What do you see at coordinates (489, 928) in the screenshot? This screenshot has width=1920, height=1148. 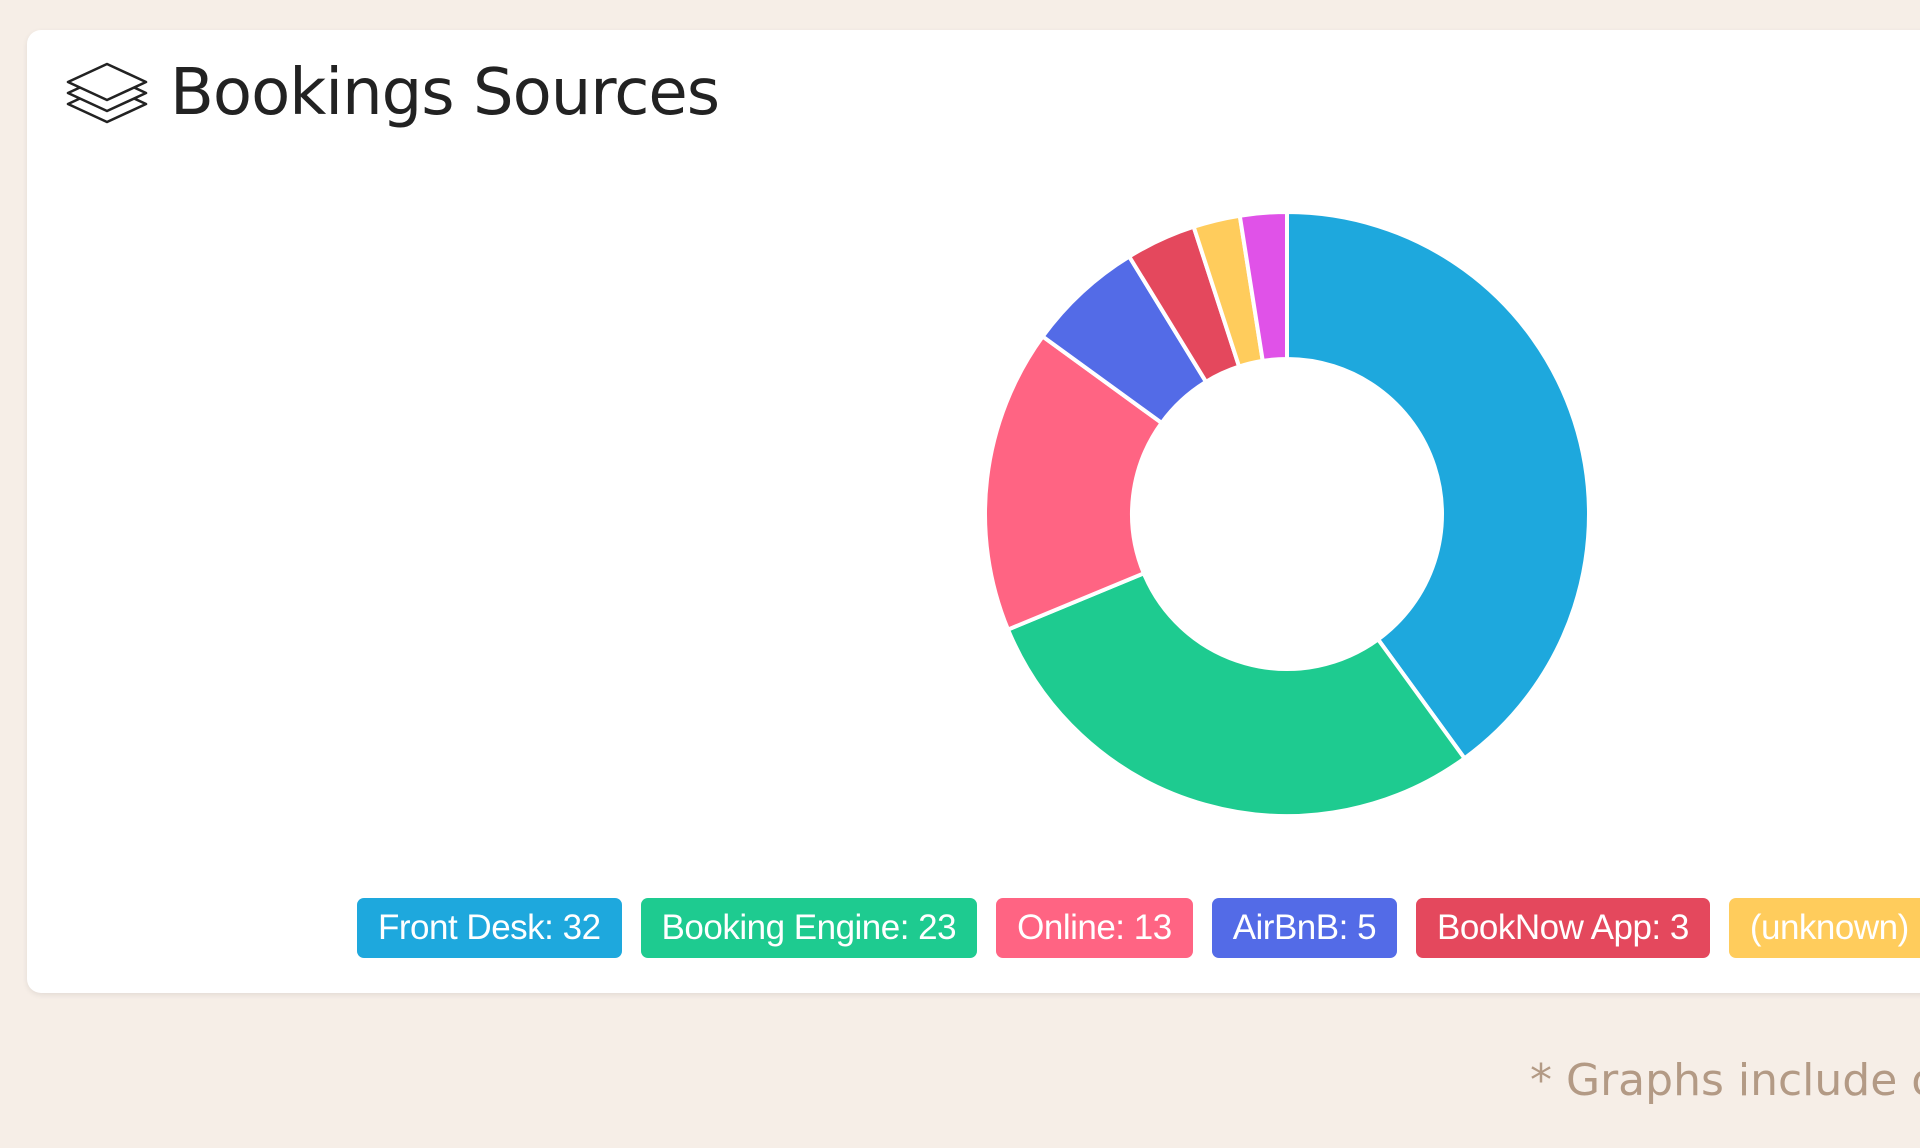 I see `legend-badge-front-desk-32: Front Desk: 32` at bounding box center [489, 928].